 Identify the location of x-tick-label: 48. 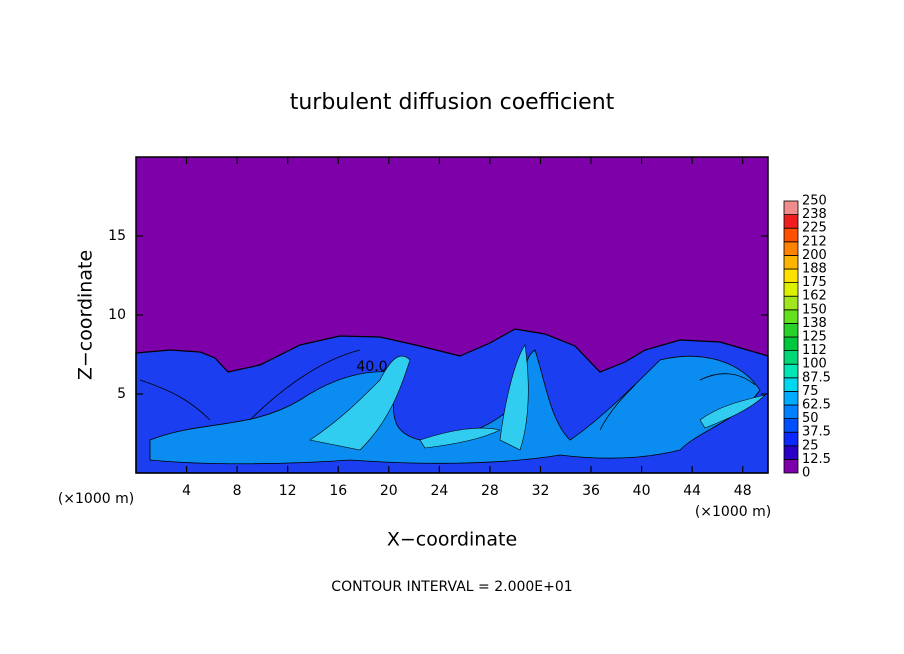
(743, 491).